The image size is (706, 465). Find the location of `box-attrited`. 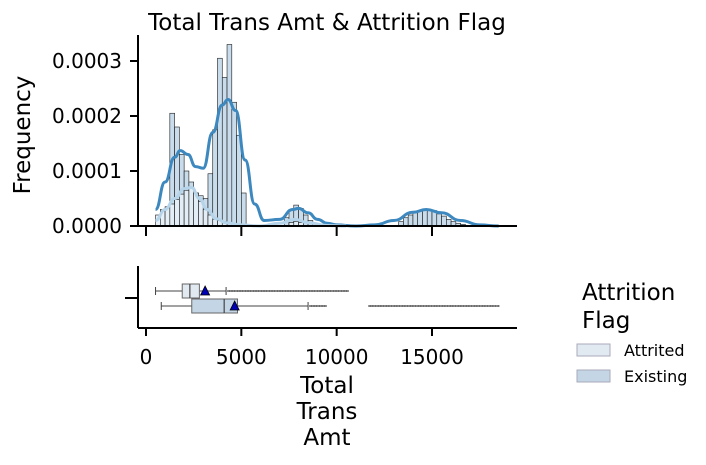

box-attrited is located at coordinates (190, 291).